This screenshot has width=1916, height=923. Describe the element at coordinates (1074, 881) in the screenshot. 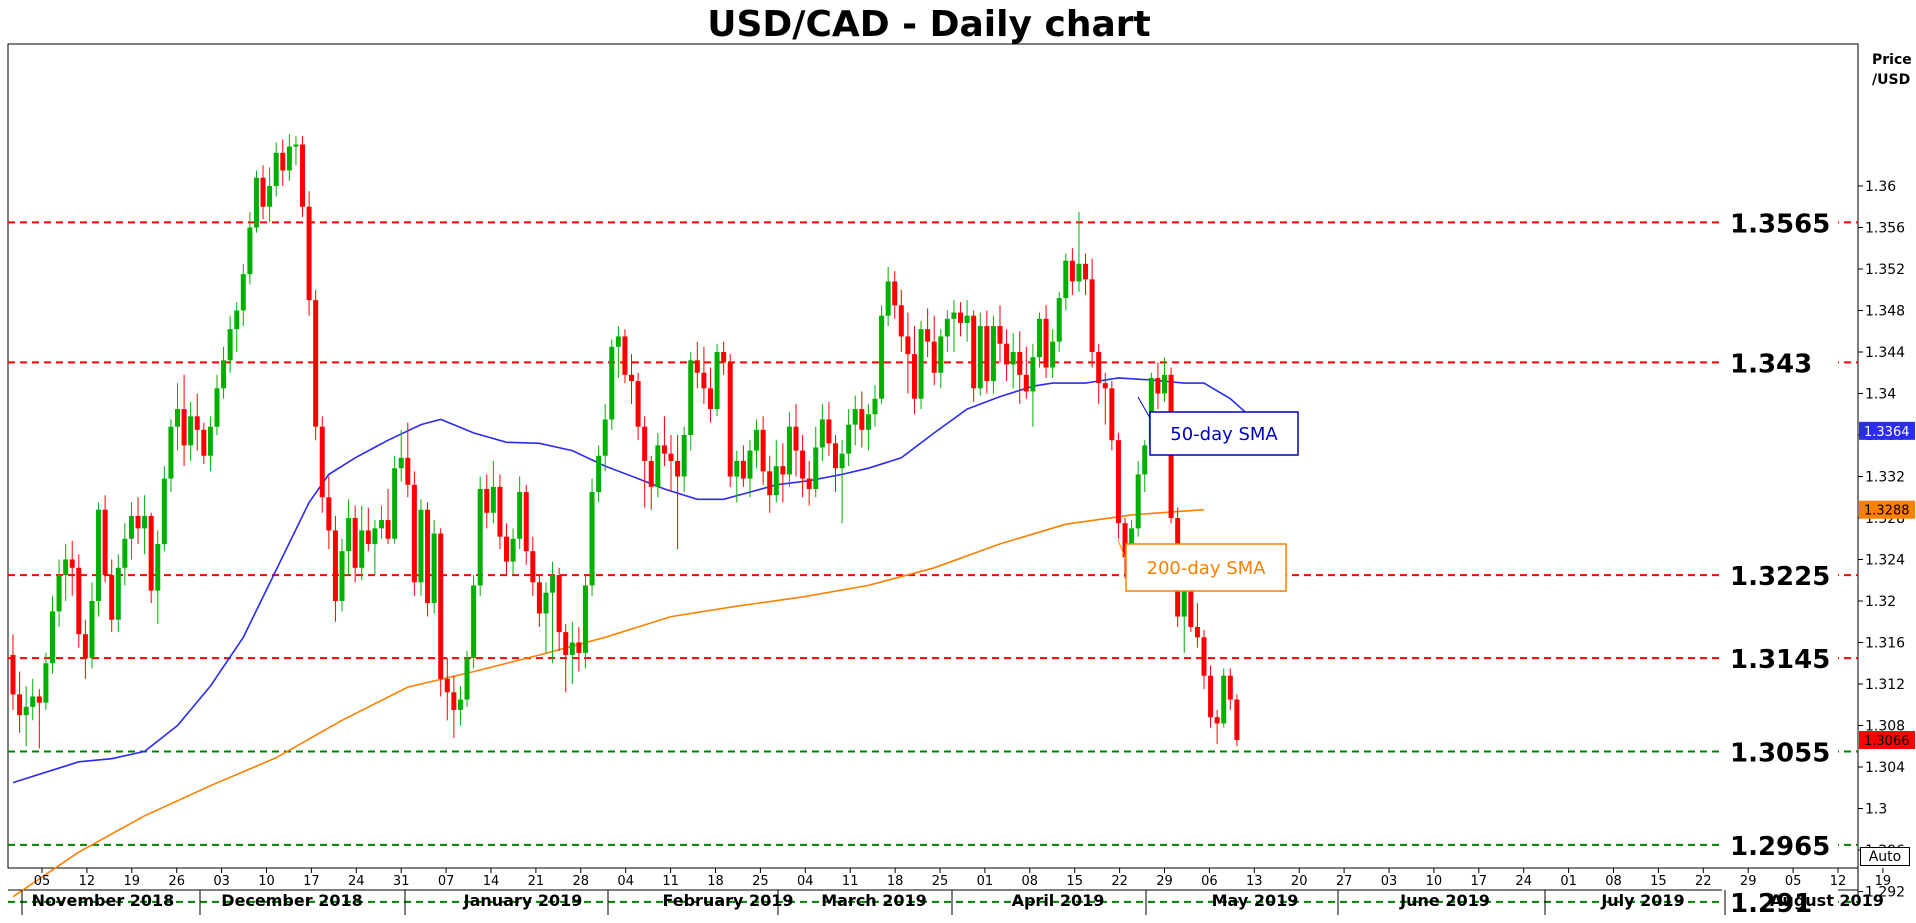

I see `x-tick-label: 15` at that location.